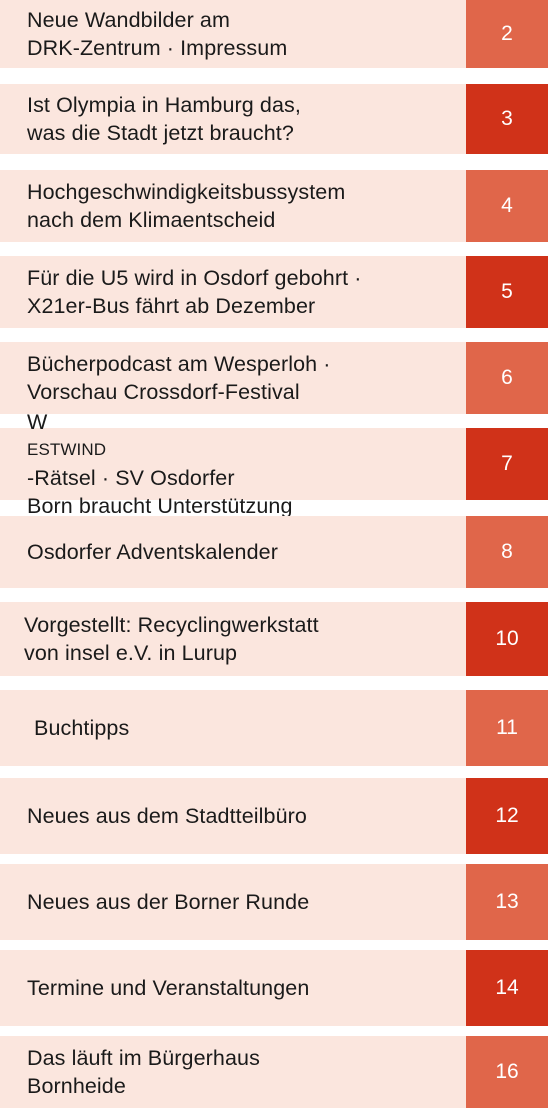 The height and width of the screenshot is (1108, 548). Describe the element at coordinates (507, 378) in the screenshot. I see `toc-page-number: 6` at that location.